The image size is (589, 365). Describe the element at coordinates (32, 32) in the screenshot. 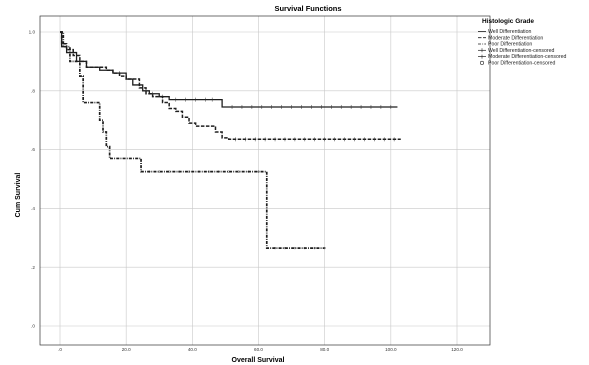

I see `y-tick-label: 1.0` at that location.